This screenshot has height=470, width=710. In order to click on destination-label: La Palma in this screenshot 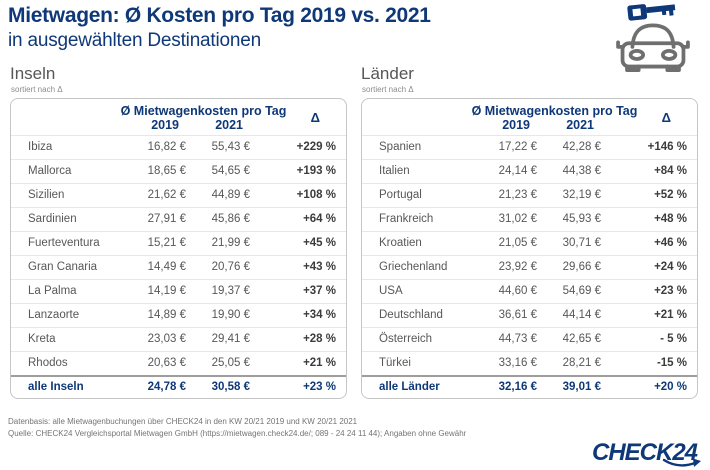, I will do `click(52, 291)`.